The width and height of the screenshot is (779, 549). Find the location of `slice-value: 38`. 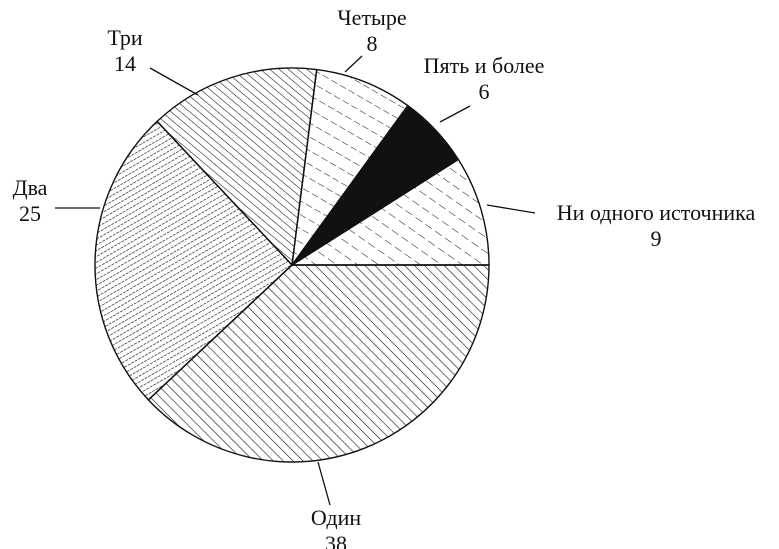

slice-value: 38 is located at coordinates (336, 540).